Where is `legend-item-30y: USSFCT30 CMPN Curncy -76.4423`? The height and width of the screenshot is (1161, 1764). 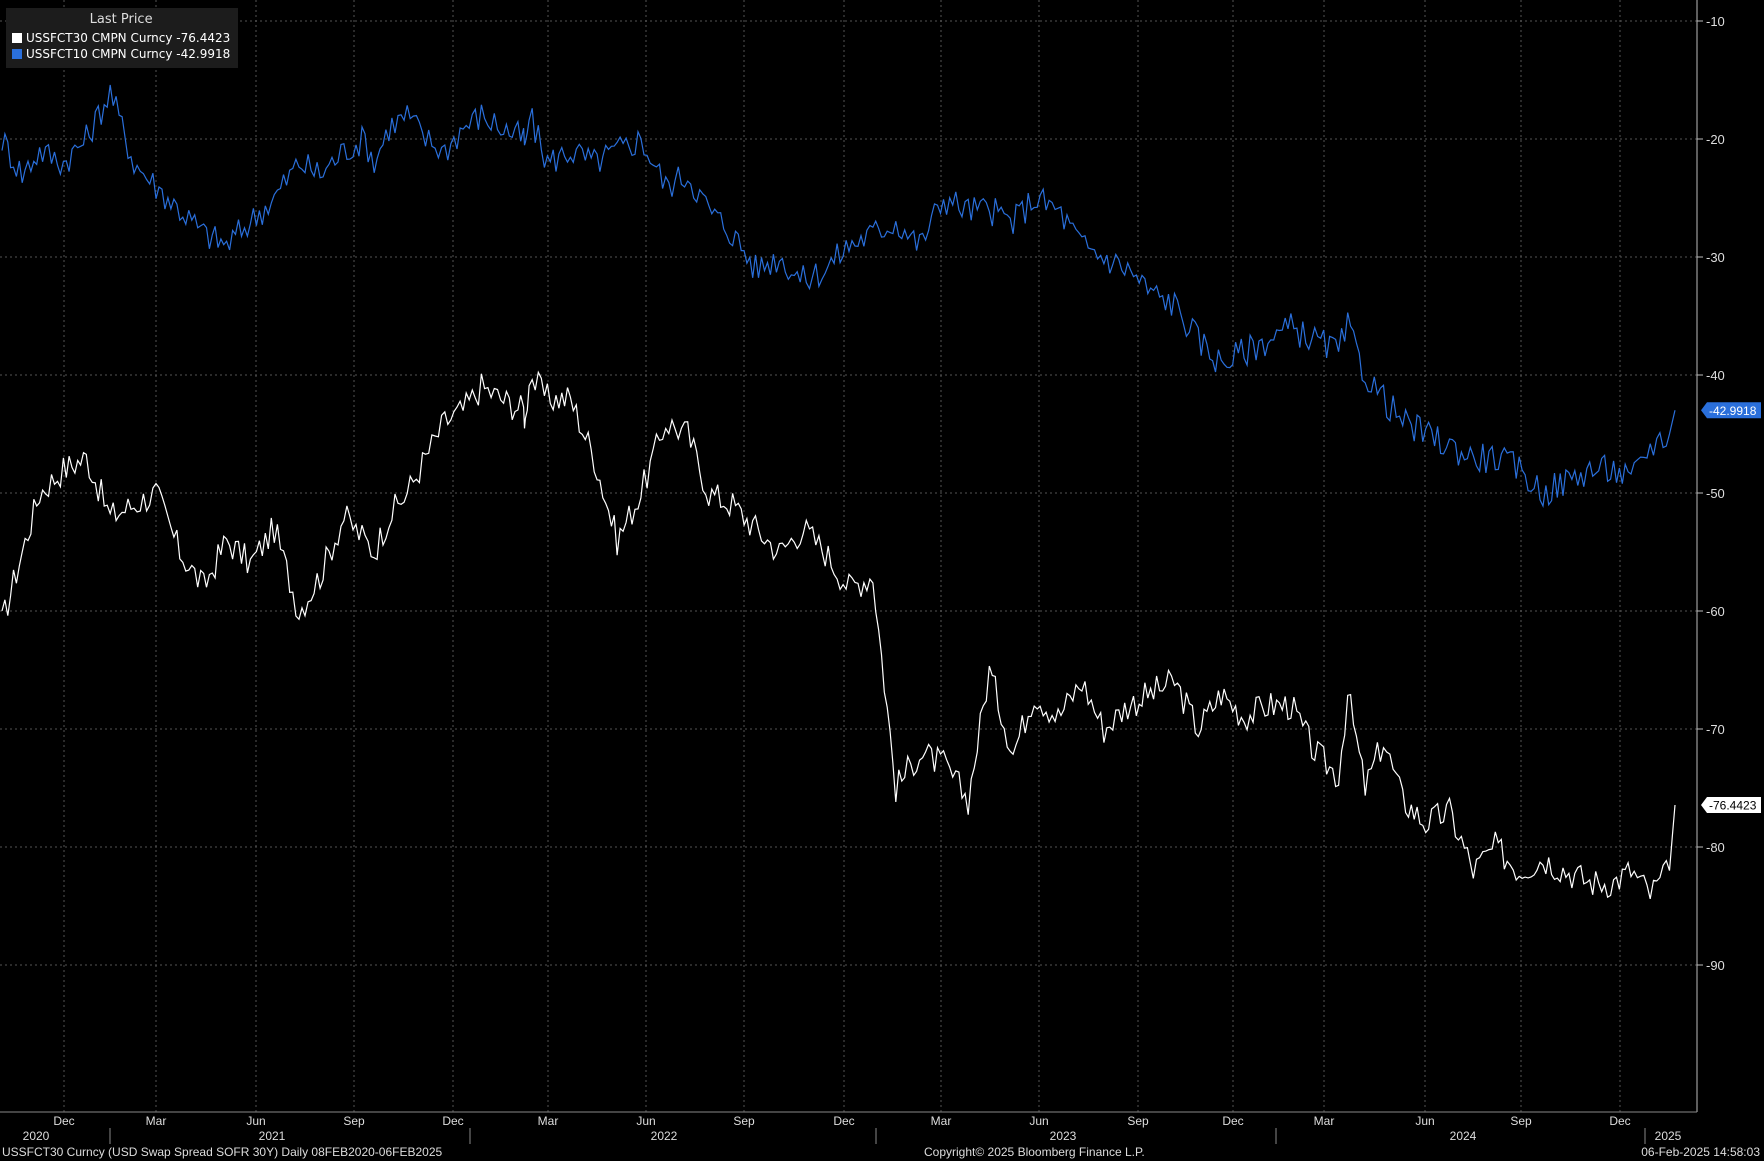 legend-item-30y: USSFCT30 CMPN Curncy -76.4423 is located at coordinates (121, 38).